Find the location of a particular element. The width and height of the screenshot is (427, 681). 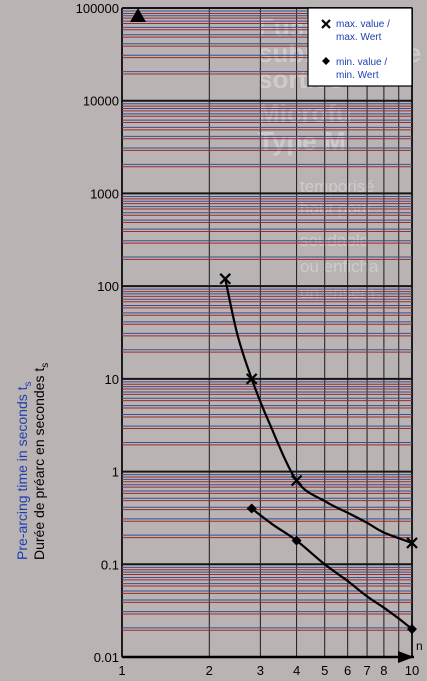

x-axis-arrow-icon is located at coordinates (406, 657).